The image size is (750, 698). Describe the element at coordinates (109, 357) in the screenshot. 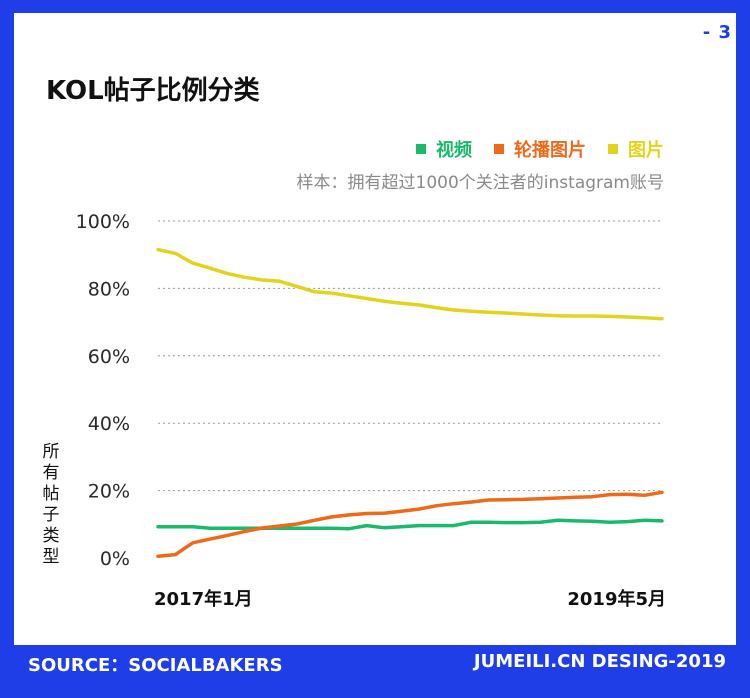

I see `y-tick-label: 60%` at that location.